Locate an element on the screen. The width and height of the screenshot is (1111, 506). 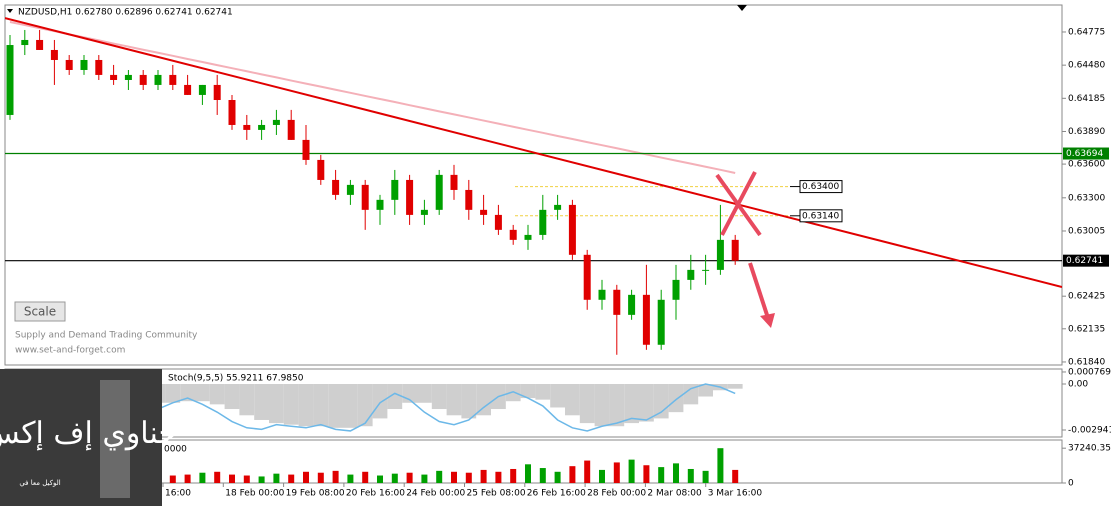
x-tick-label: 25 Feb 08:00 is located at coordinates (496, 494).